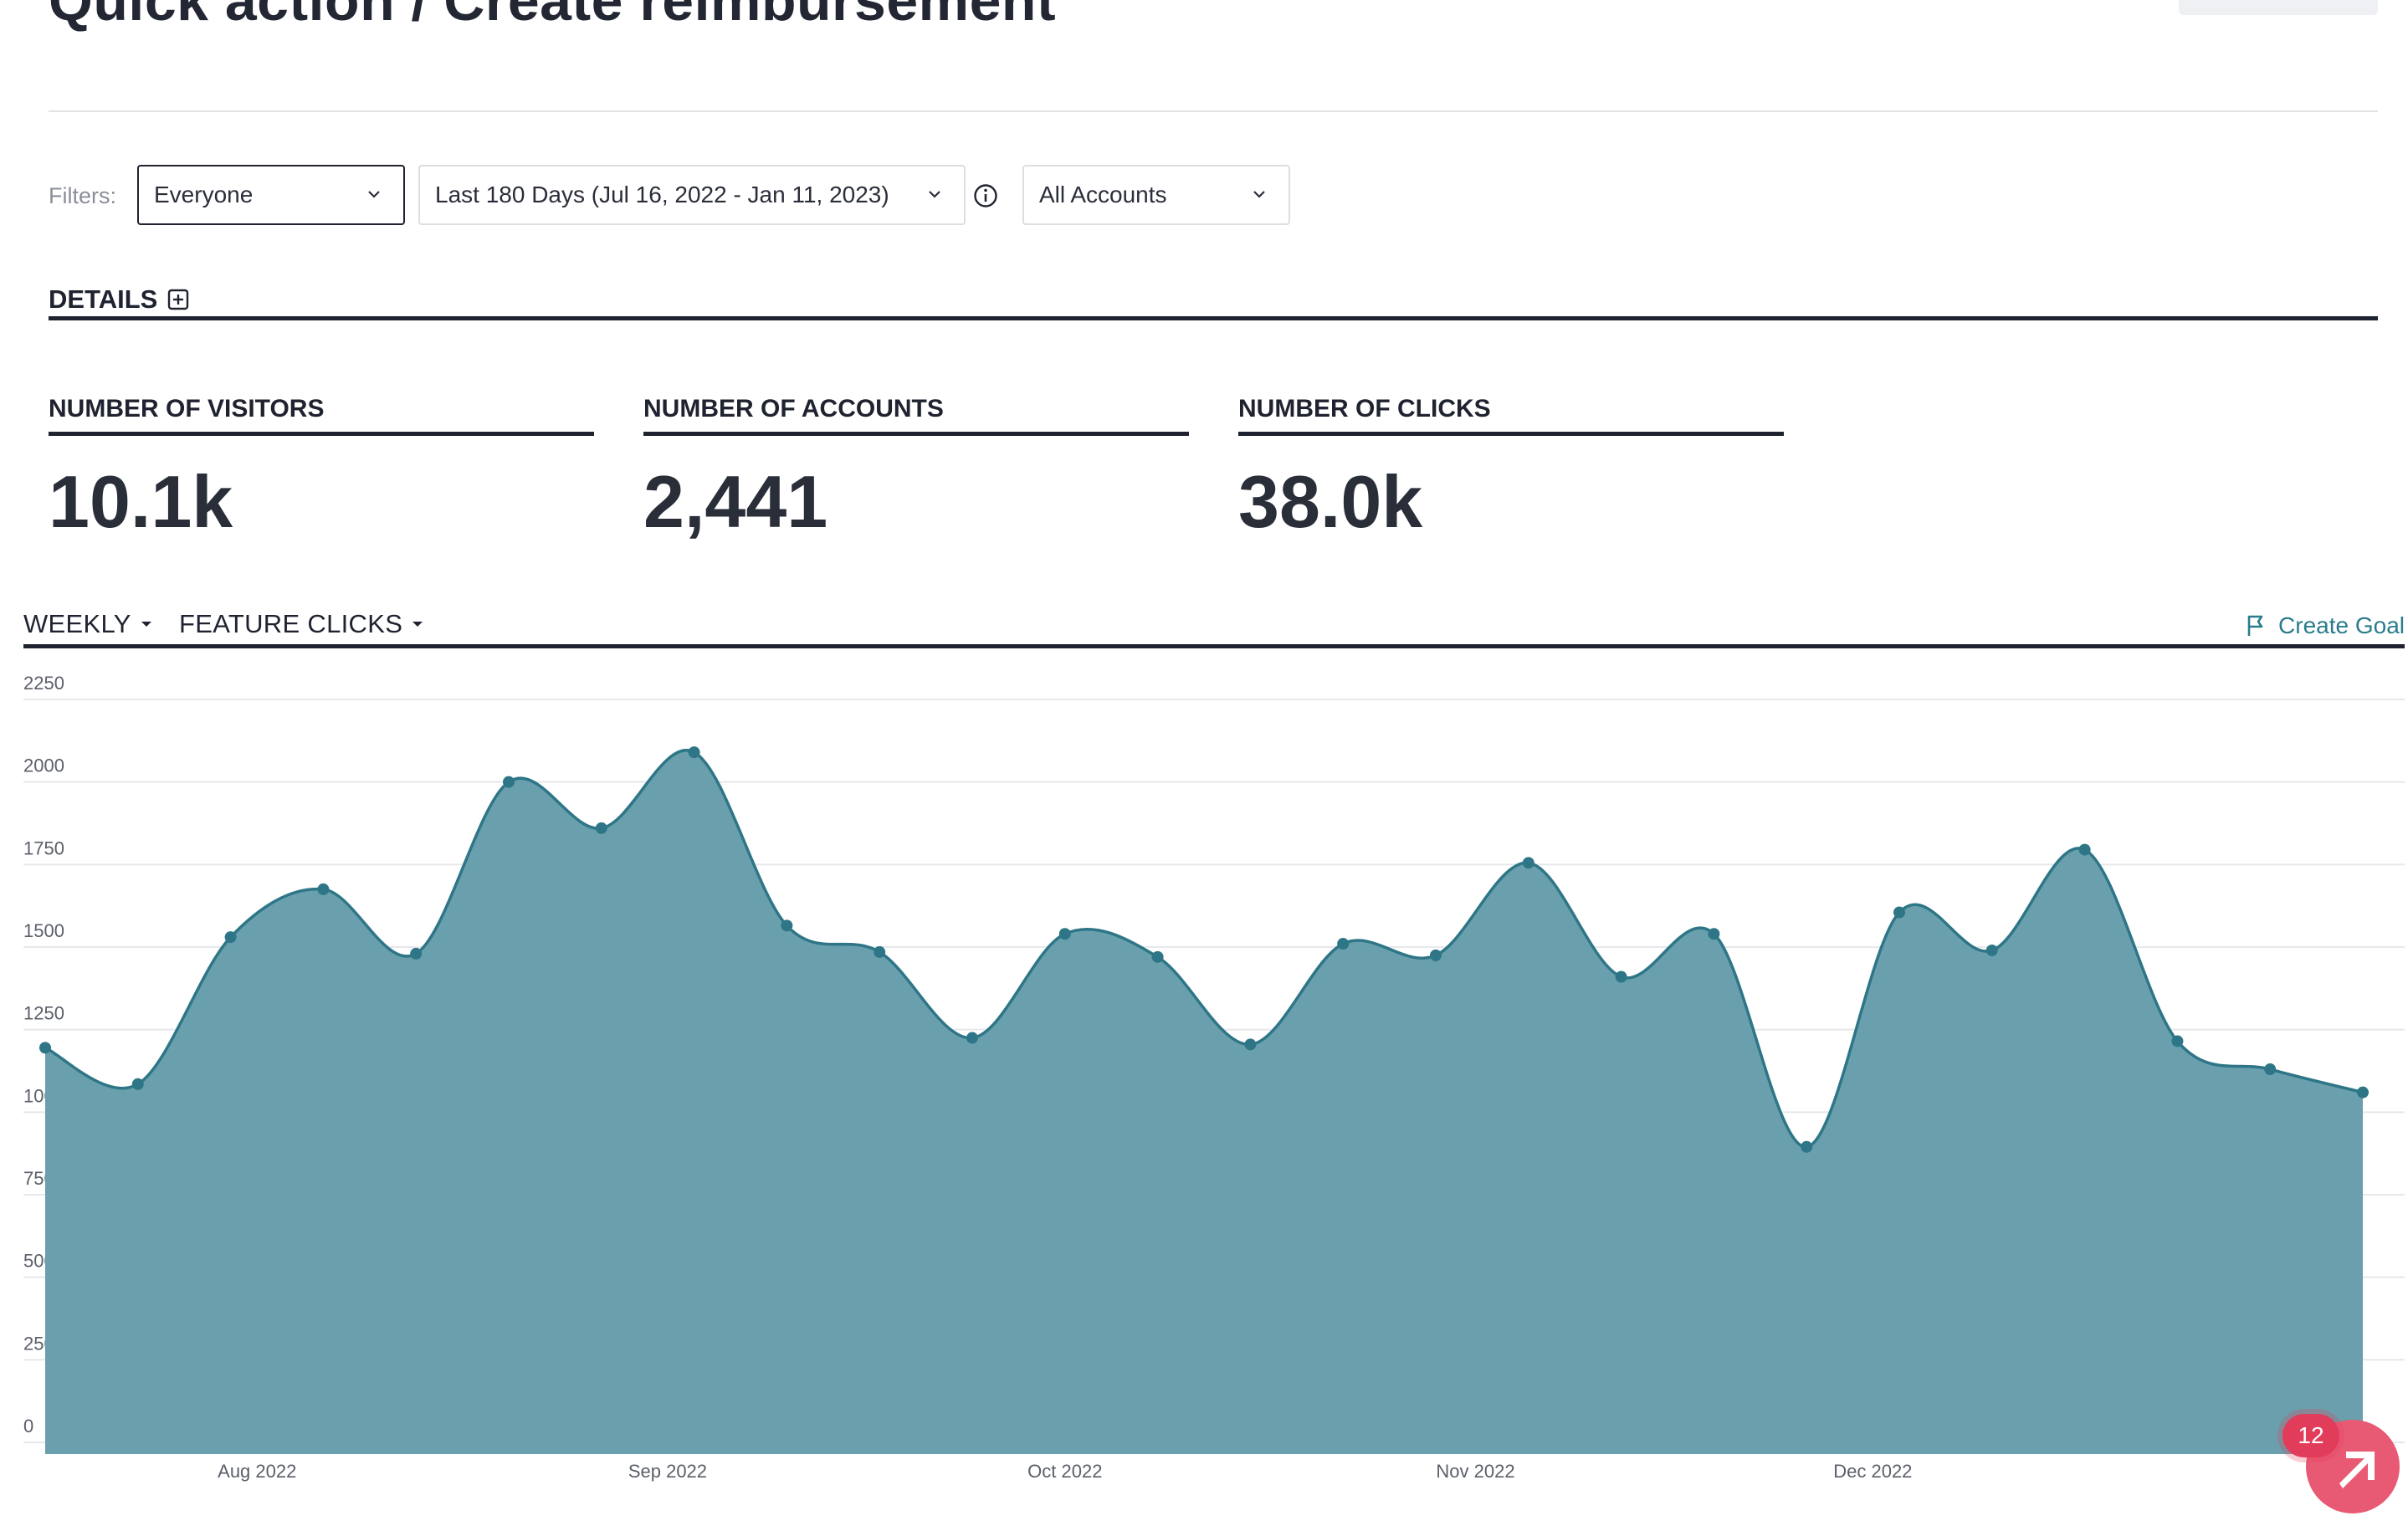 Image resolution: width=2408 pixels, height=1521 pixels. What do you see at coordinates (553, 16) in the screenshot?
I see `page-title: Quick action / Create reimbursement` at bounding box center [553, 16].